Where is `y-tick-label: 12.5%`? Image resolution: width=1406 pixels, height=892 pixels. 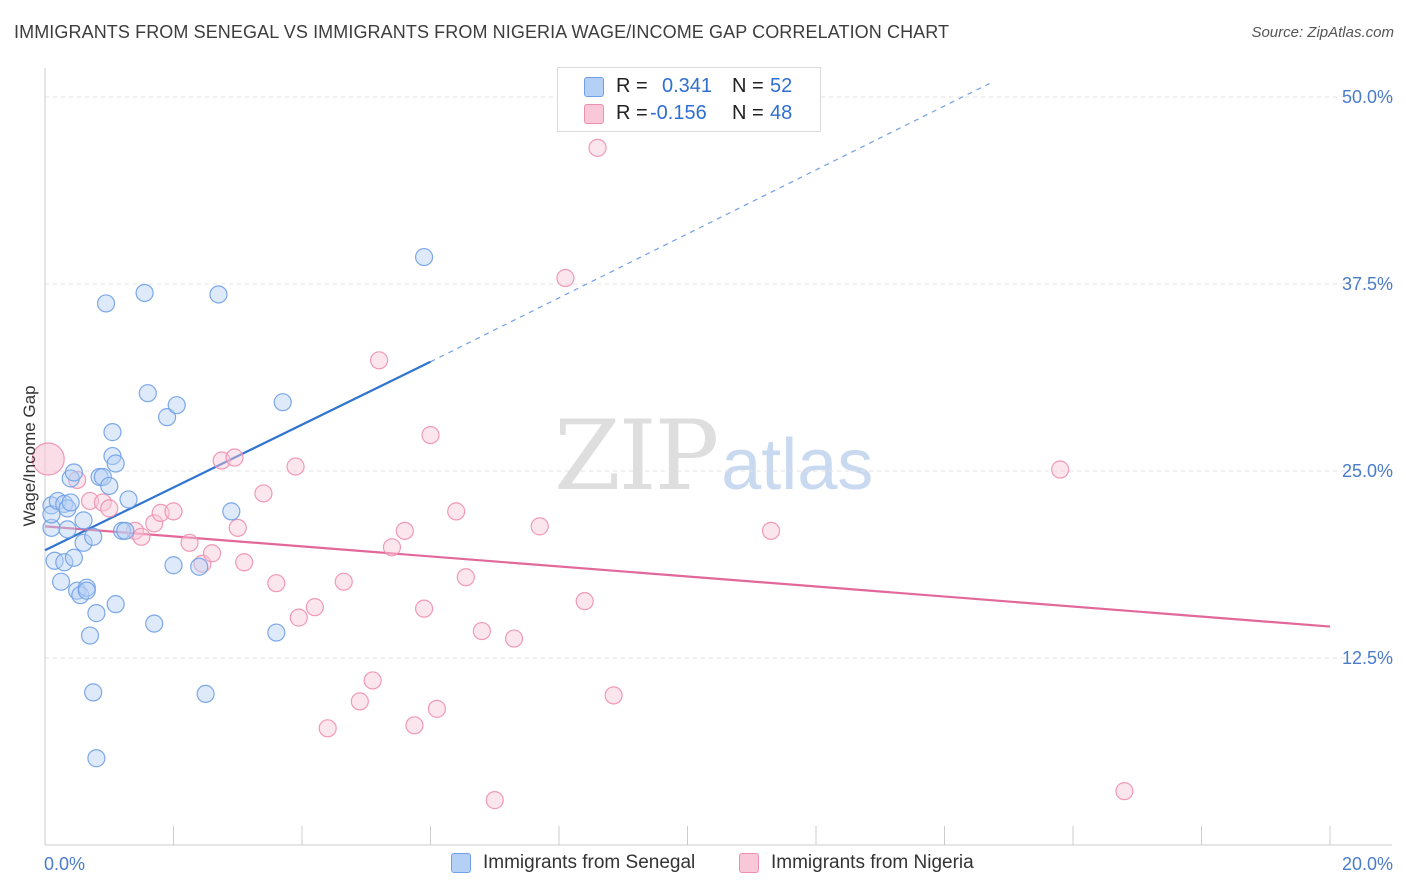
y-tick-label: 12.5% is located at coordinates (1367, 658).